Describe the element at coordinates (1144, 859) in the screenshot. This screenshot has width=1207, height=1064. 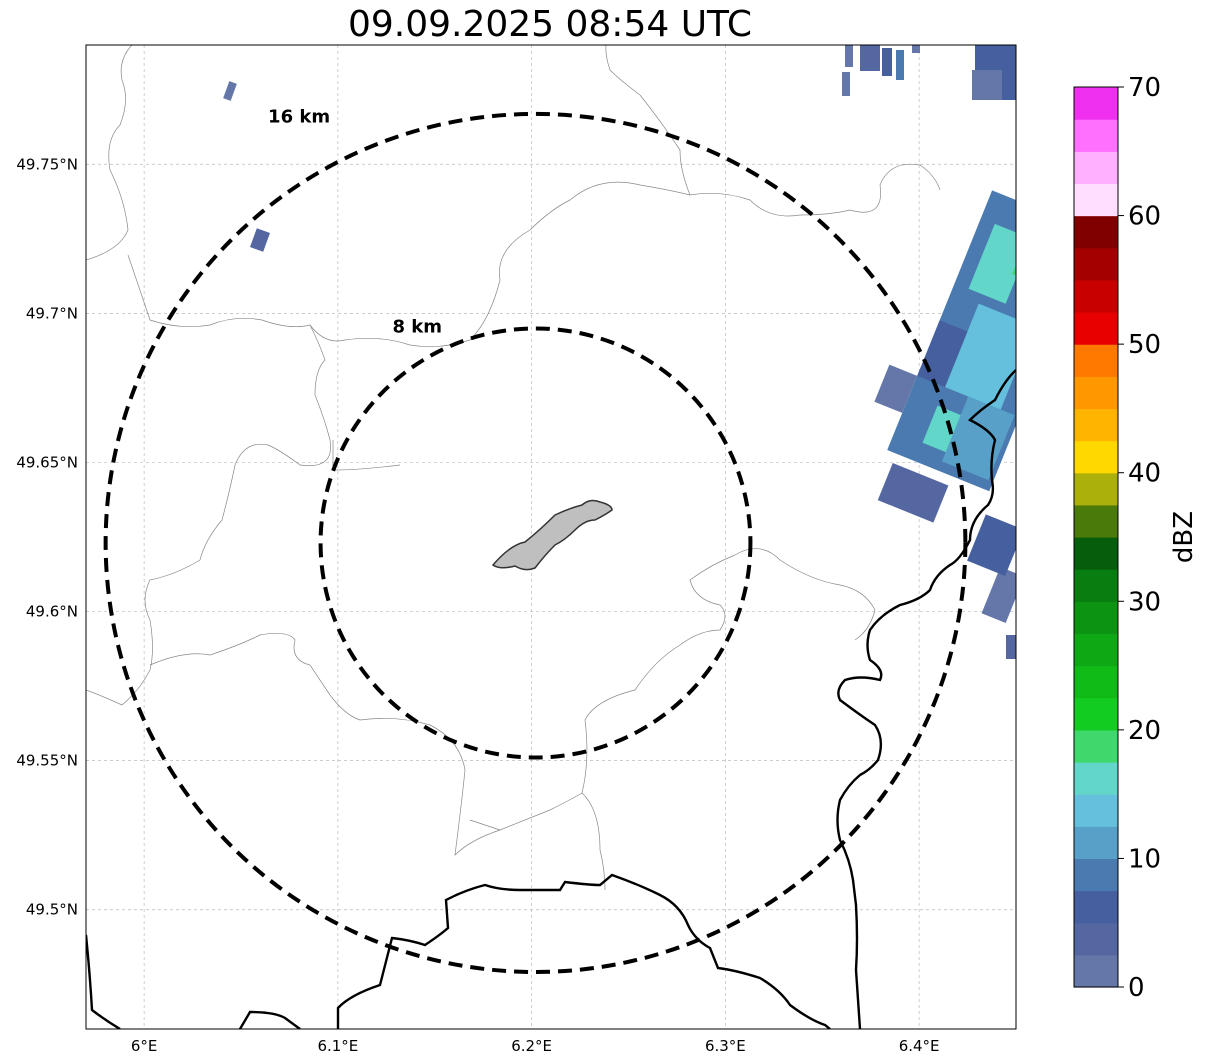
I see `colorbar-tick-label: 10` at that location.